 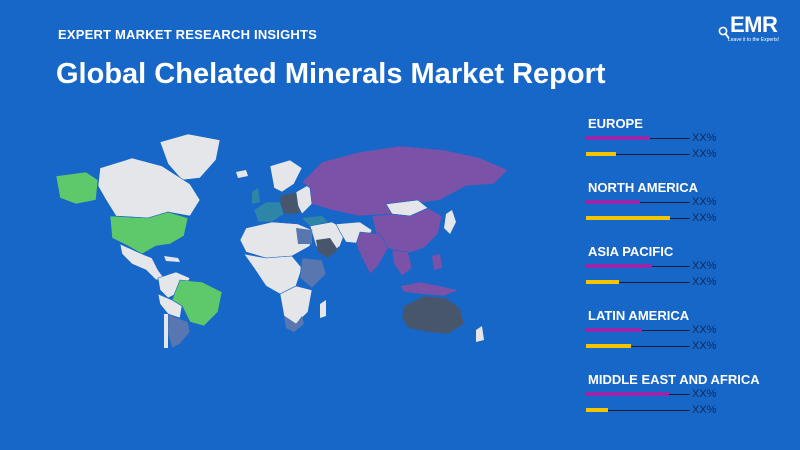 I want to click on map-indonesia, so click(x=429, y=289).